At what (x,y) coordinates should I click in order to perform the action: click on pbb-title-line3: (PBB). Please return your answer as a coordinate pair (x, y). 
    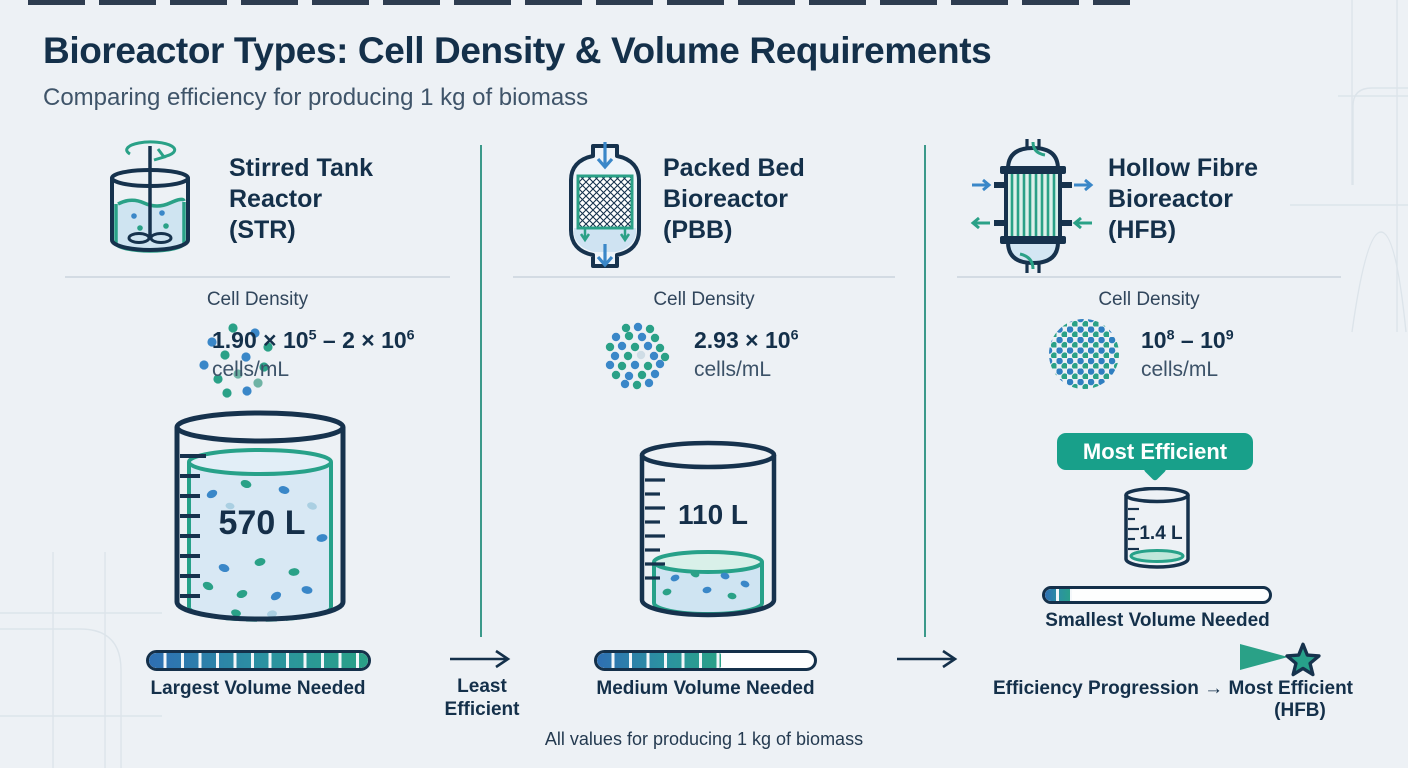
    Looking at the image, I should click on (698, 230).